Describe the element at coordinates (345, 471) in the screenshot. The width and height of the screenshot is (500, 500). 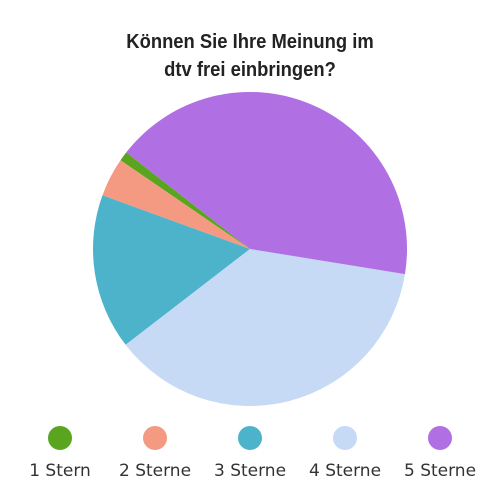
I see `legend-label: 4 Sterne` at that location.